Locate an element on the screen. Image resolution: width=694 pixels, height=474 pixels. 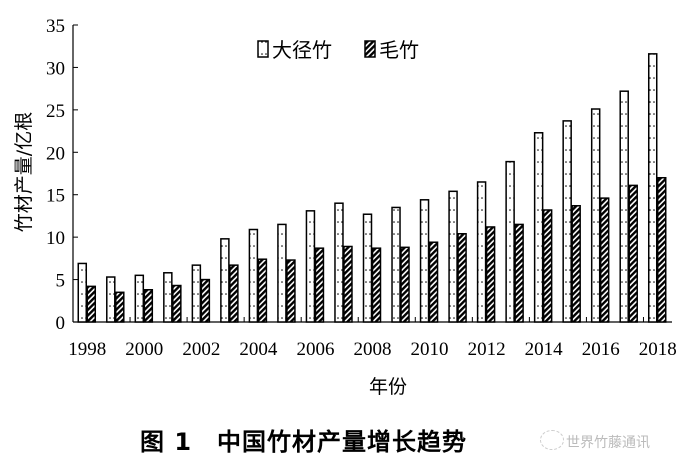
bar-moso-bamboo-2008 is located at coordinates (376, 285).